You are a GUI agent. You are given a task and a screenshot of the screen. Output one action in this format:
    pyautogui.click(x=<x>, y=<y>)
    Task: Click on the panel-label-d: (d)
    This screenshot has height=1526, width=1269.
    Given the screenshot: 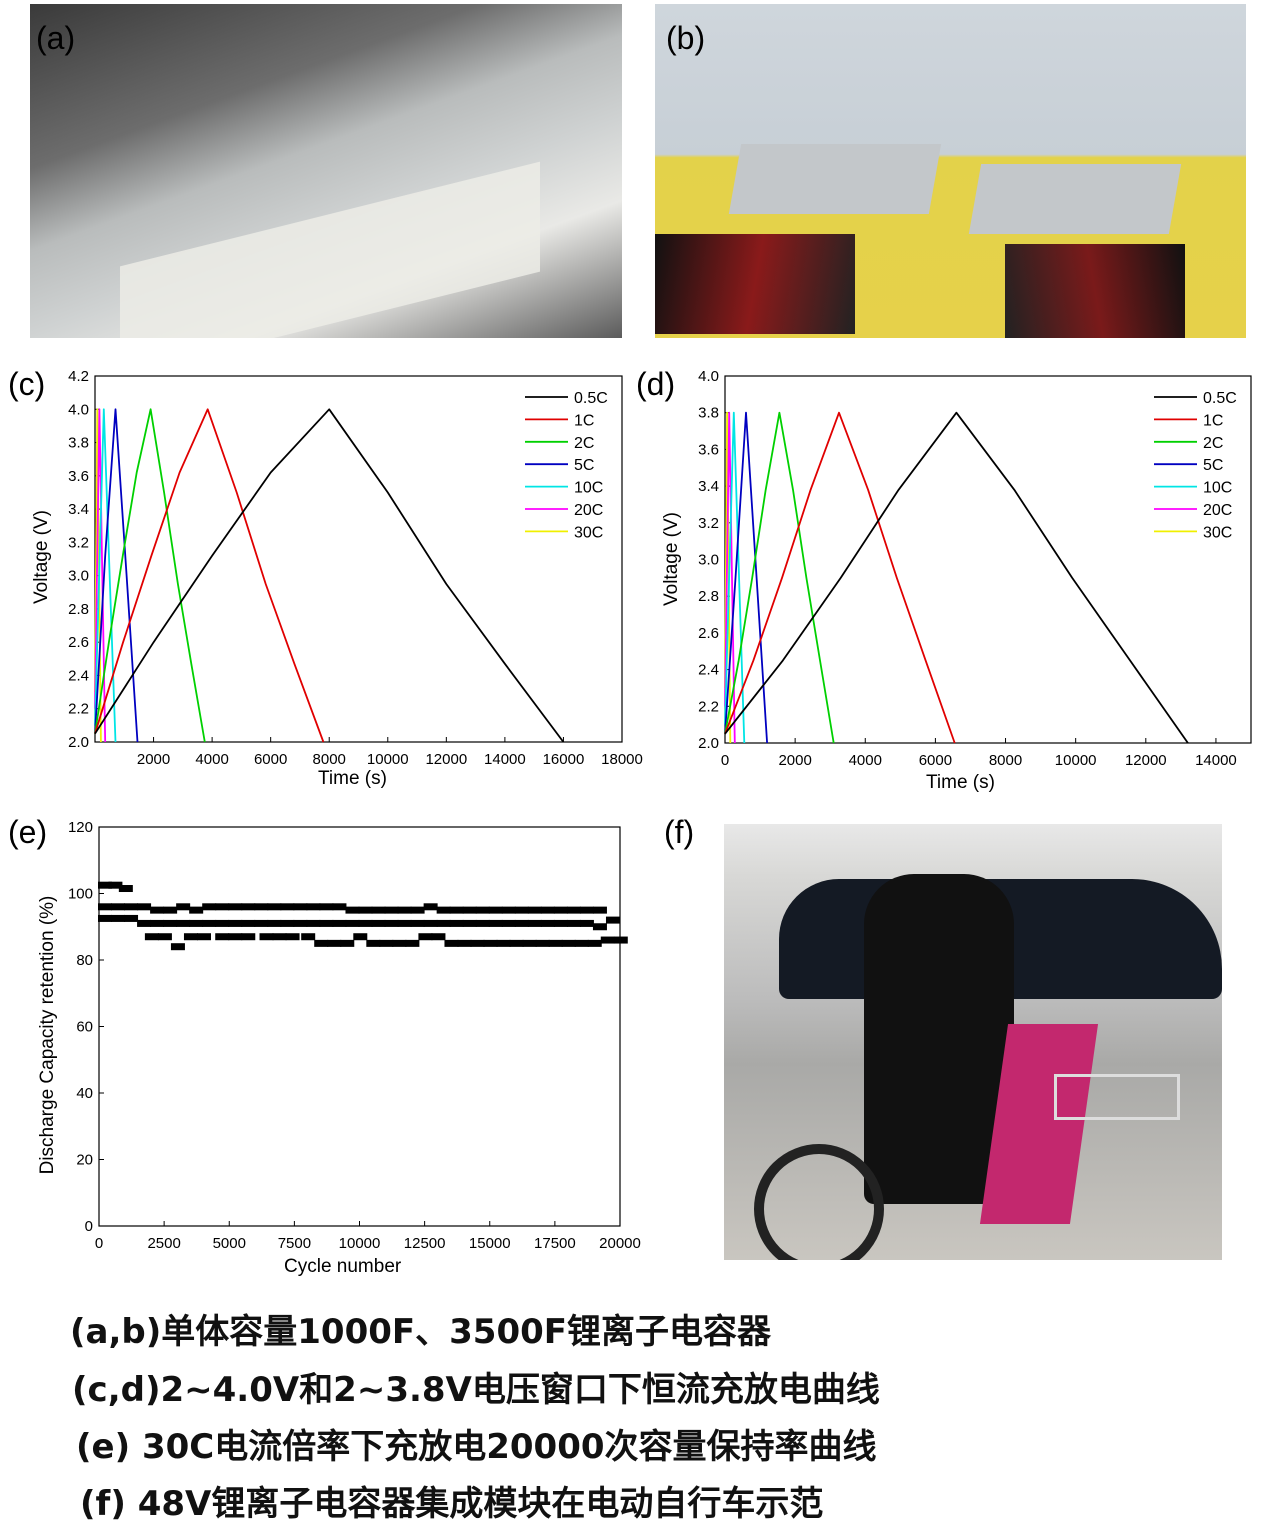 What is the action you would take?
    pyautogui.click(x=656, y=384)
    